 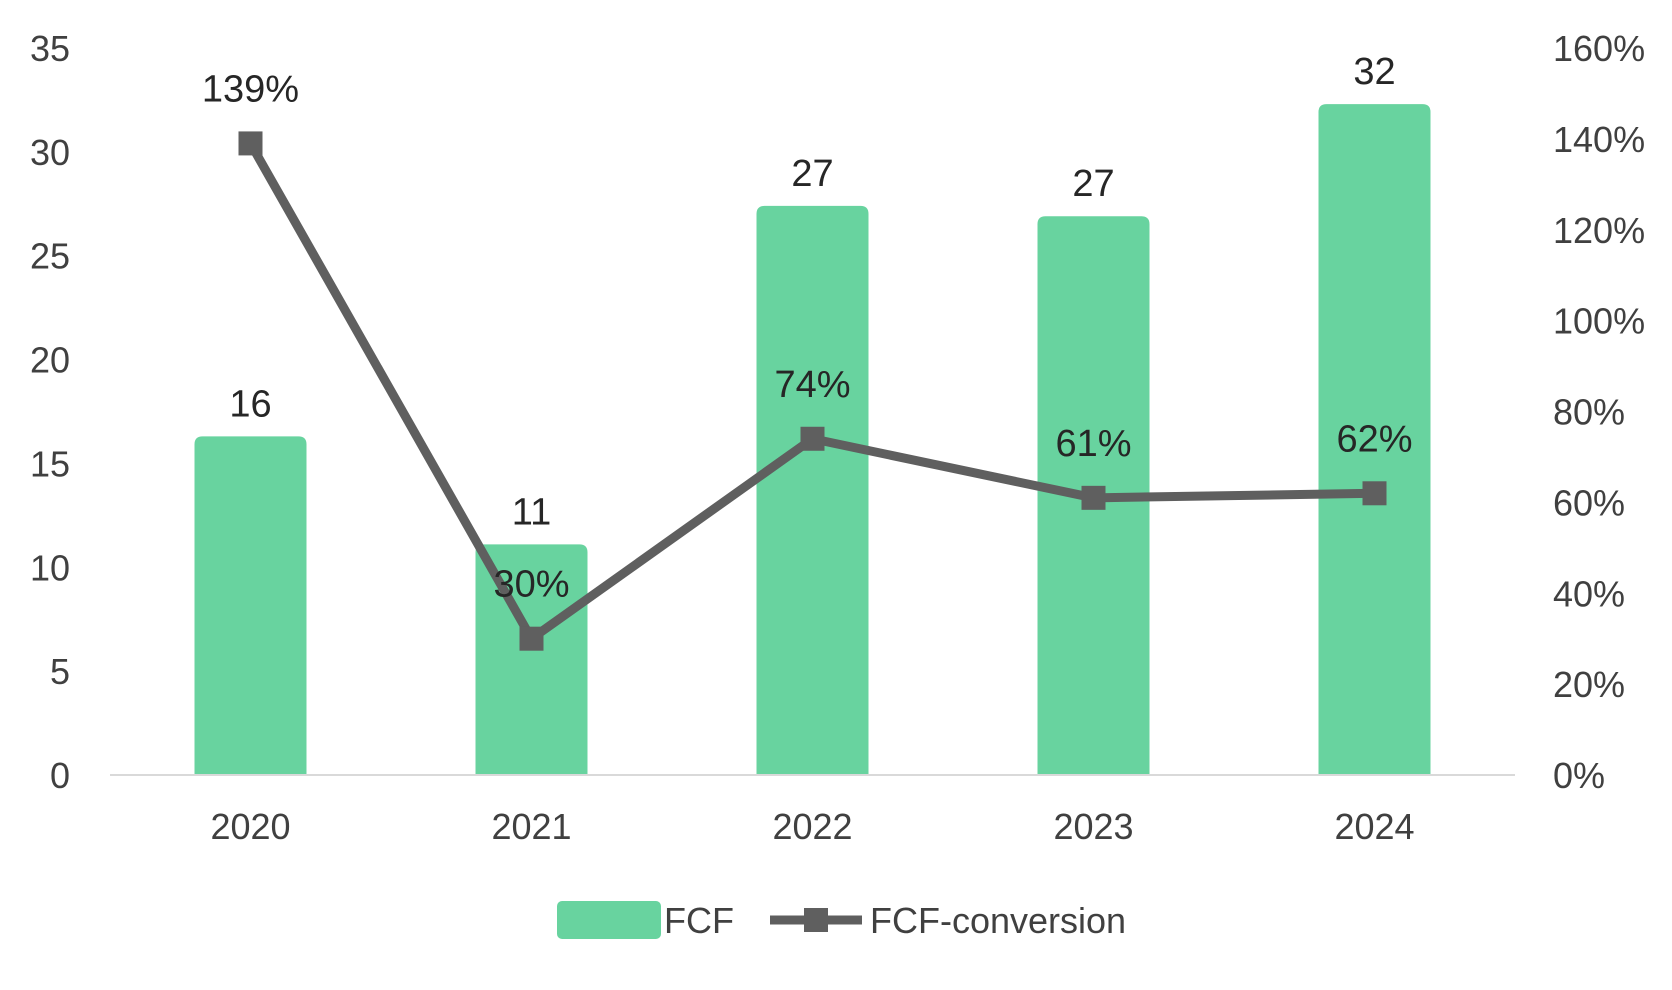 I want to click on fcf-conversion-value-label: 139%, so click(x=250, y=89).